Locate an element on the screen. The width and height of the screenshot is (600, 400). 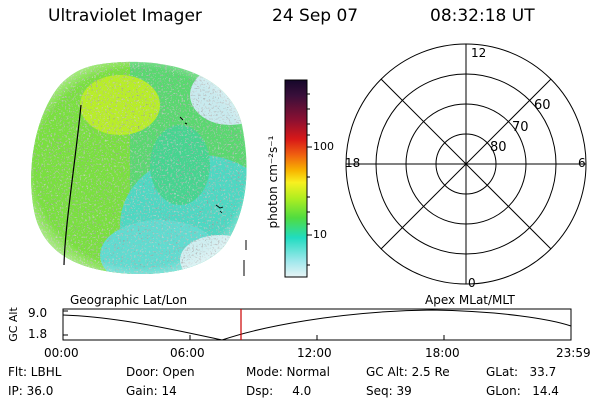
mlt-label-0: 0 is located at coordinates (472, 283).